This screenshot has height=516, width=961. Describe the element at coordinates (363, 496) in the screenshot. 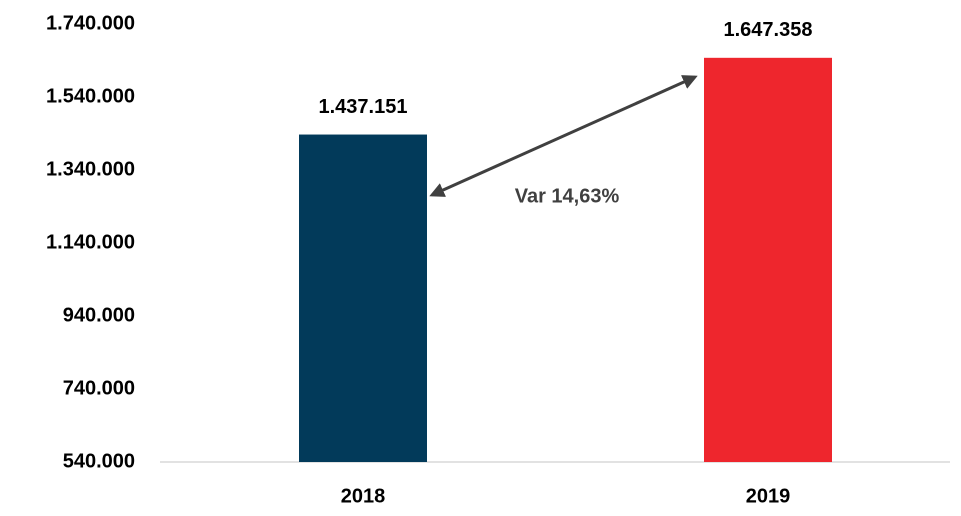

I see `x-tick-label: 2018` at that location.